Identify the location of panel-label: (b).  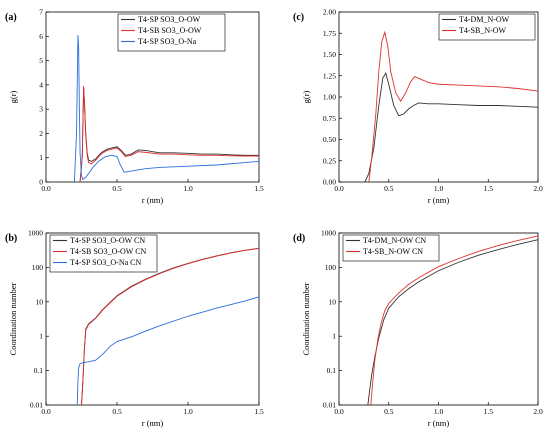
(11, 238).